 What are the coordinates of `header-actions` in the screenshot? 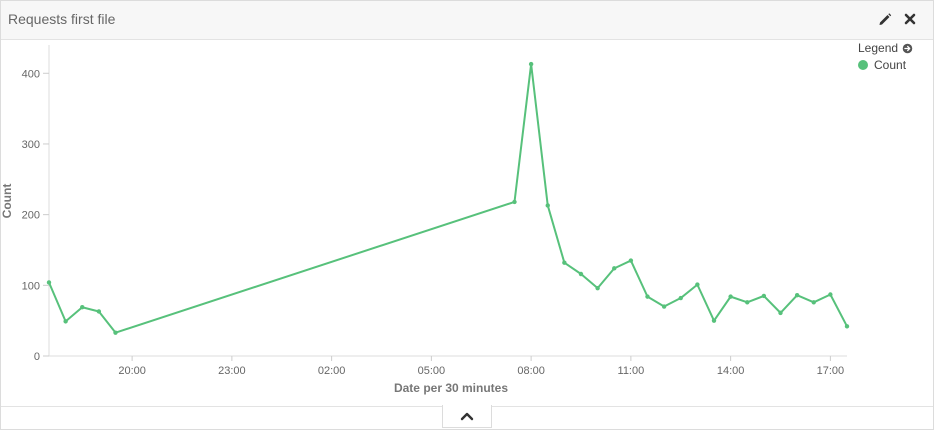 It's located at (897, 19).